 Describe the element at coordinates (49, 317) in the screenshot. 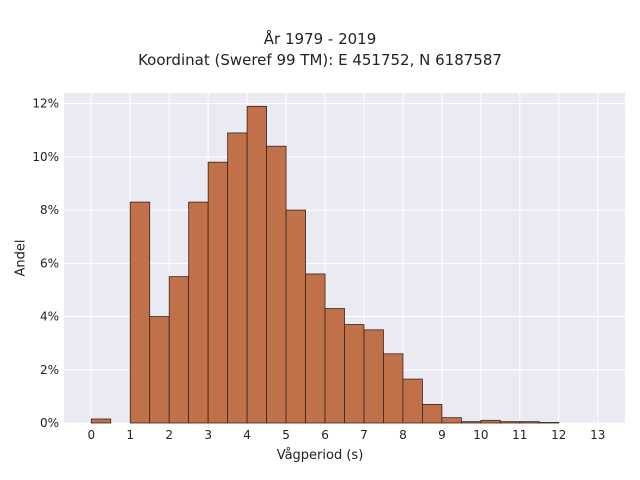

I see `y-tick-label: 4%` at that location.